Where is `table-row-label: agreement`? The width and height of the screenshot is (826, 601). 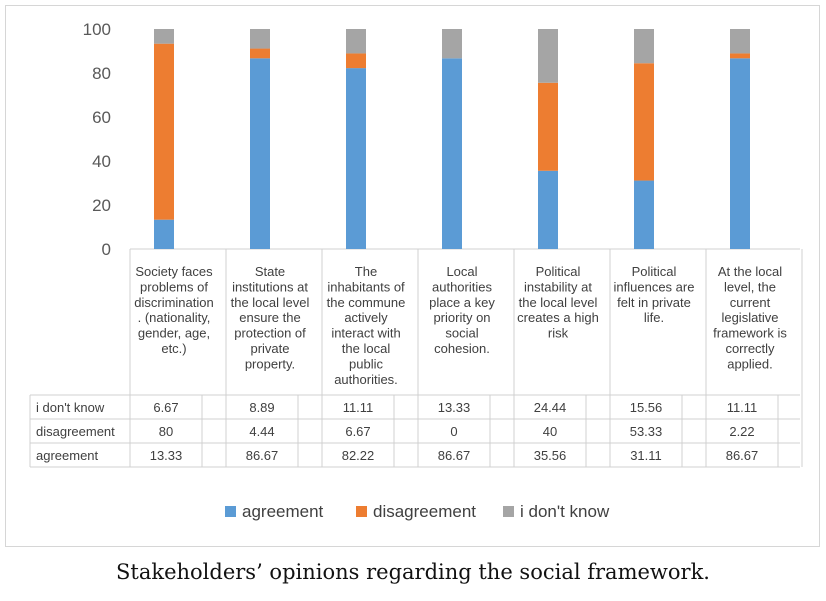 table-row-label: agreement is located at coordinates (67, 455).